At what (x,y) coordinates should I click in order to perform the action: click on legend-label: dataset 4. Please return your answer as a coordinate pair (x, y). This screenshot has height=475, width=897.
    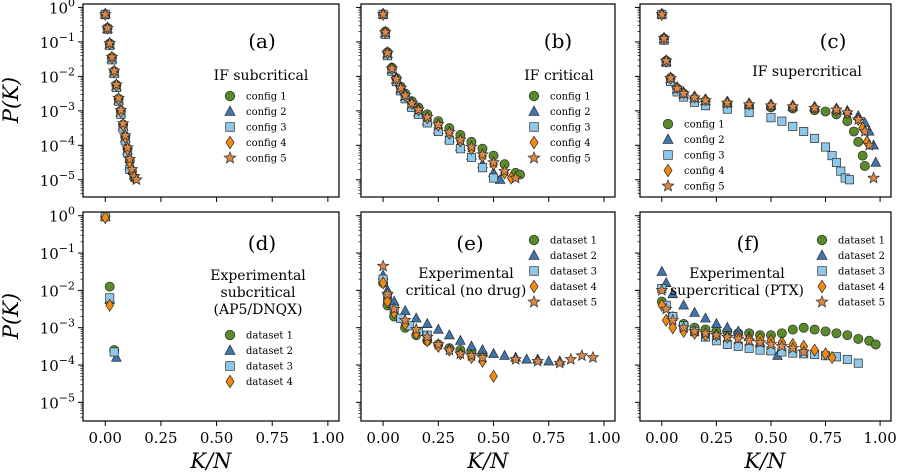
    Looking at the image, I should click on (269, 382).